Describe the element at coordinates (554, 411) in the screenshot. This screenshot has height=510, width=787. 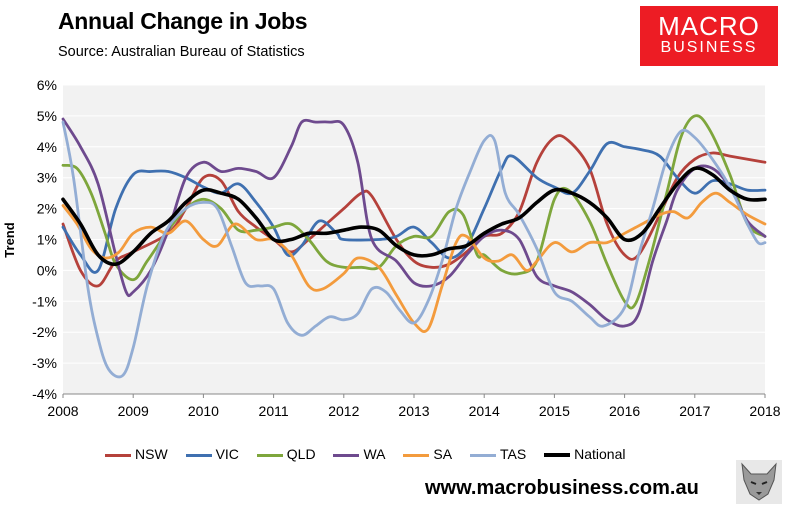
I see `x-tick-label: 2015` at that location.